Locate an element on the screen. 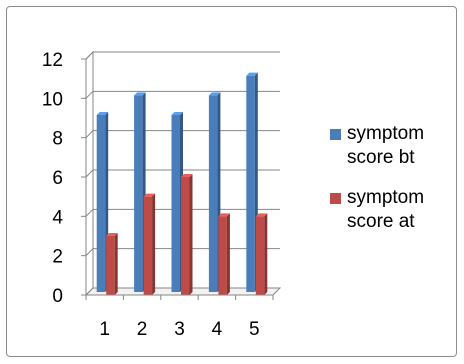  legend-swatch-red is located at coordinates (335, 198).